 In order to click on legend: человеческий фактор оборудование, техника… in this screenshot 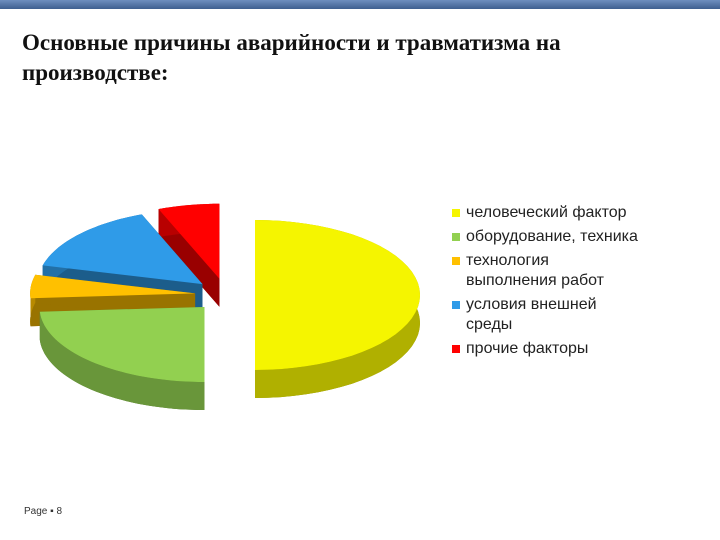, I will do `click(547, 283)`.